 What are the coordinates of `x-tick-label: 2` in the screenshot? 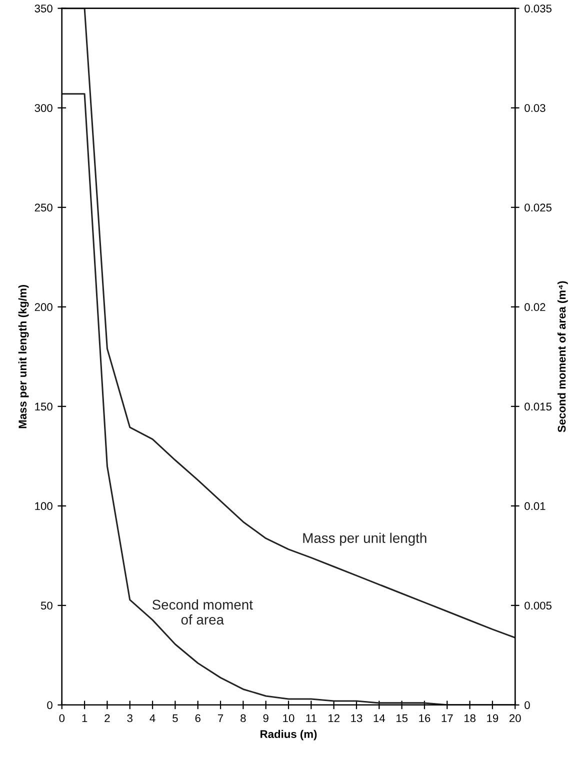 It's located at (107, 718).